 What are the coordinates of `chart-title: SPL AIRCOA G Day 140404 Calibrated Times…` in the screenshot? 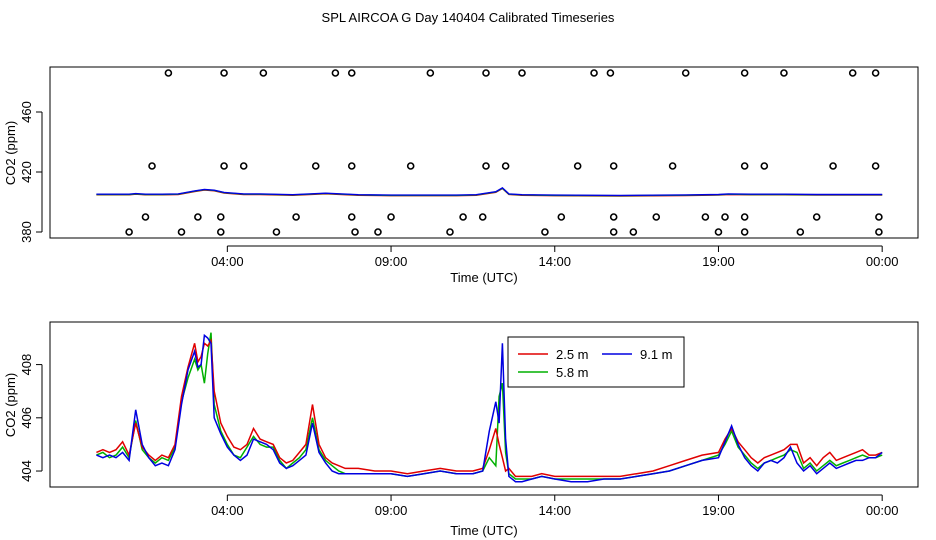 It's located at (468, 17).